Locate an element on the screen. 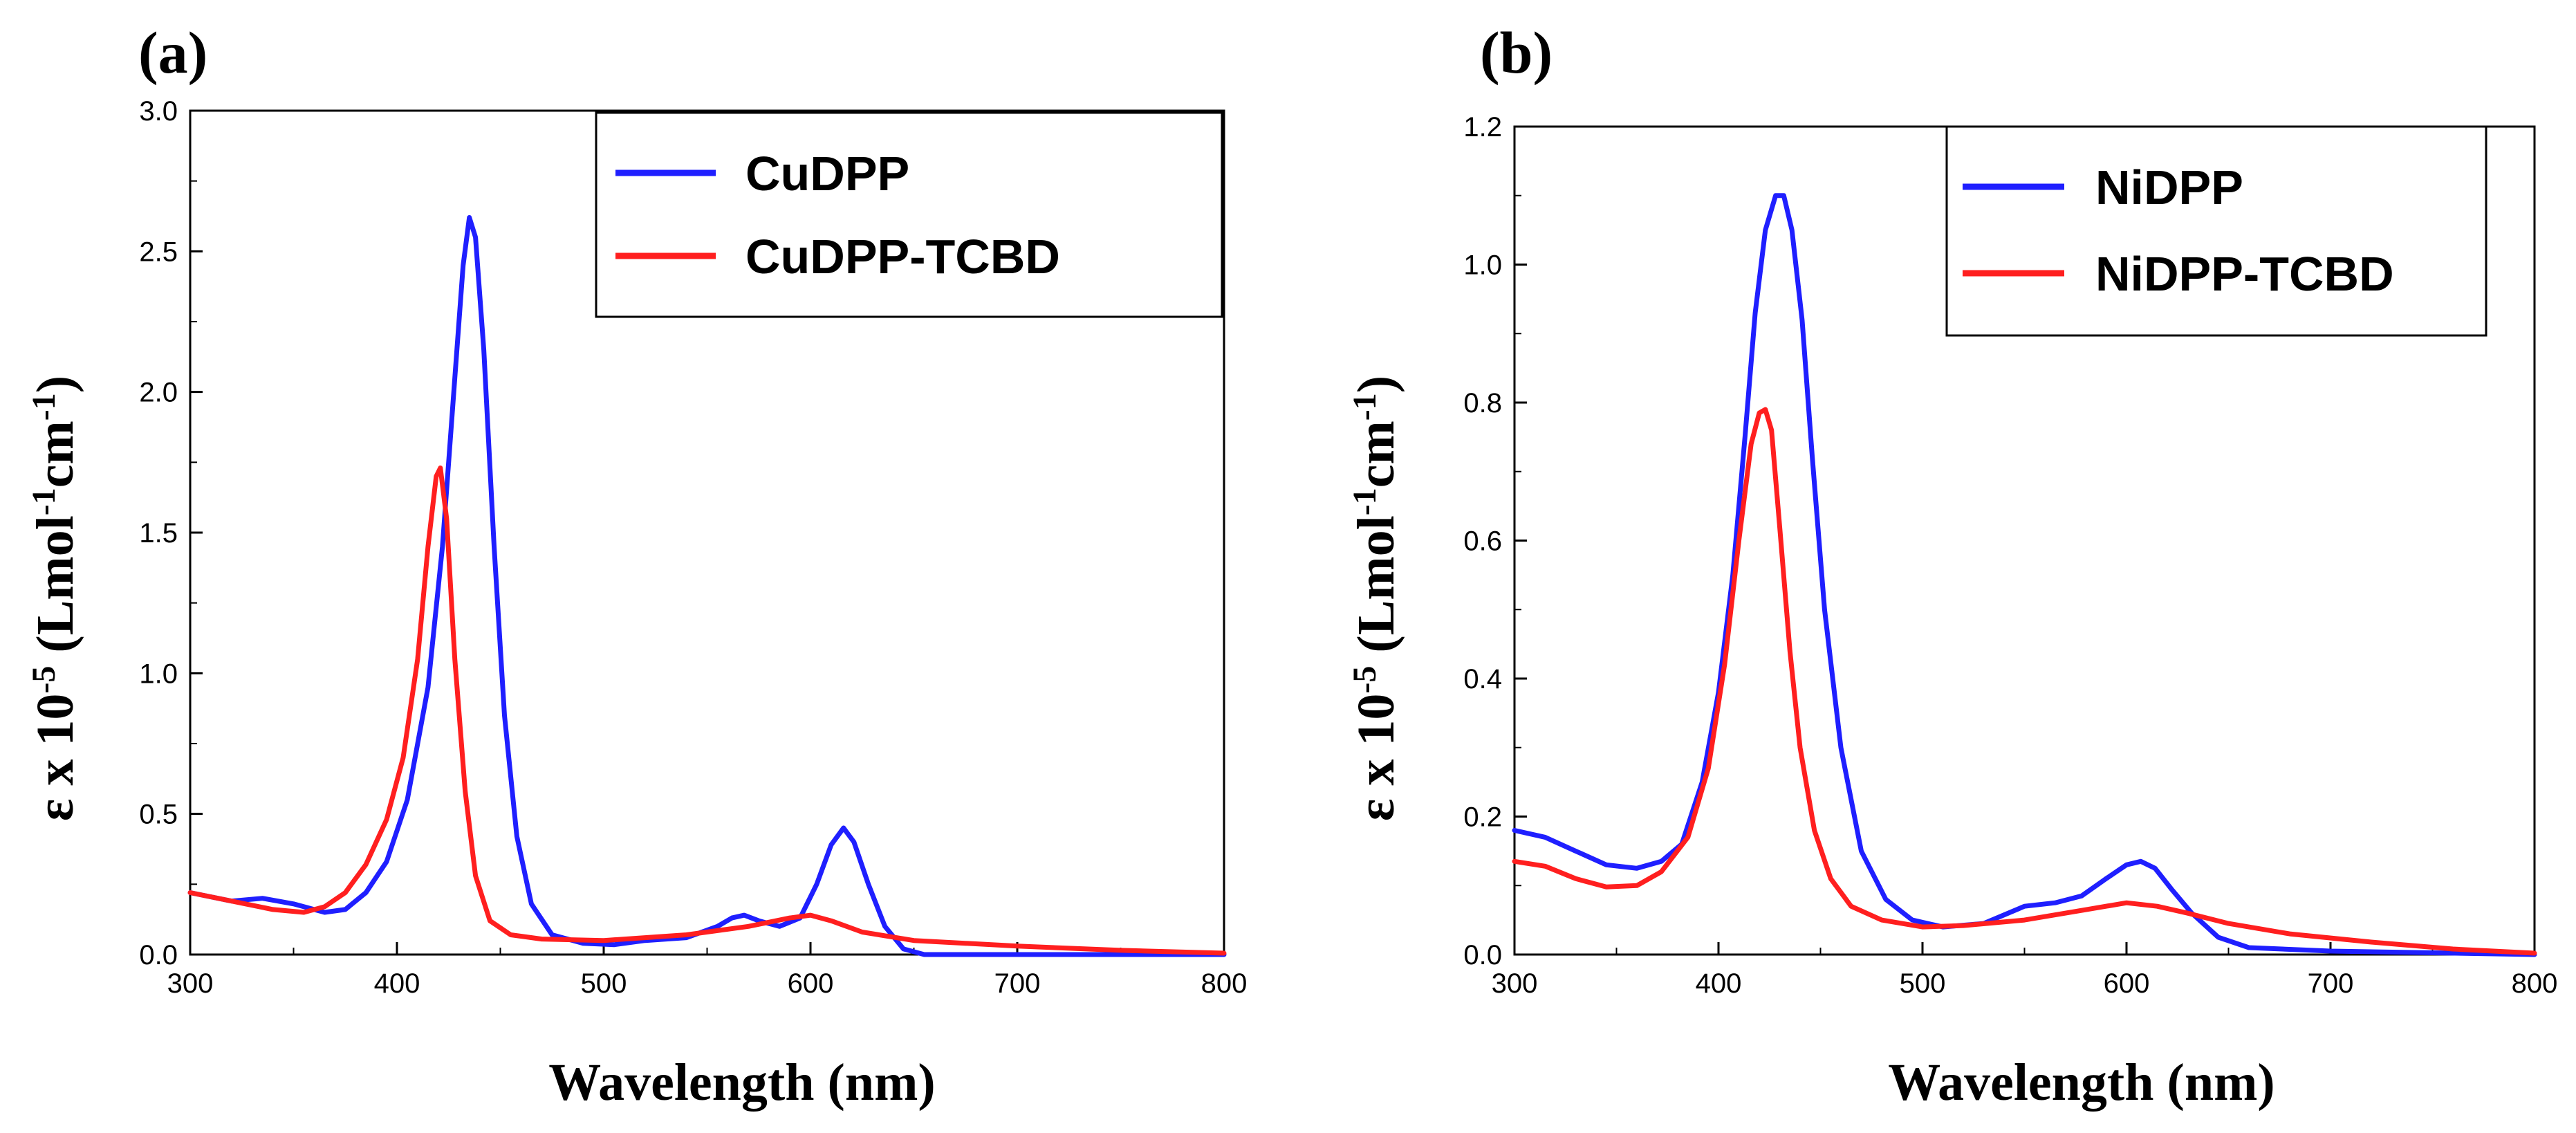 The height and width of the screenshot is (1133, 2576). panel-a-legend: CuDPP CuDPP-TCBD is located at coordinates (909, 214).